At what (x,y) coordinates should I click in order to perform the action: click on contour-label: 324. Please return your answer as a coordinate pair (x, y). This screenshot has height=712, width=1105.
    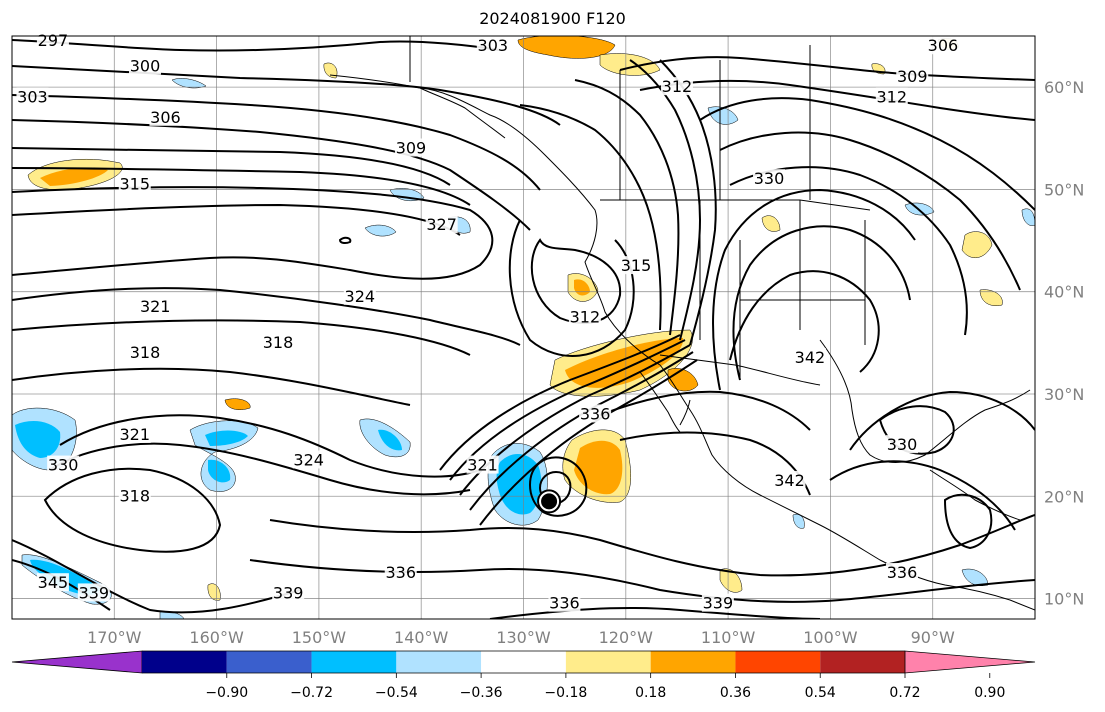
    Looking at the image, I should click on (360, 296).